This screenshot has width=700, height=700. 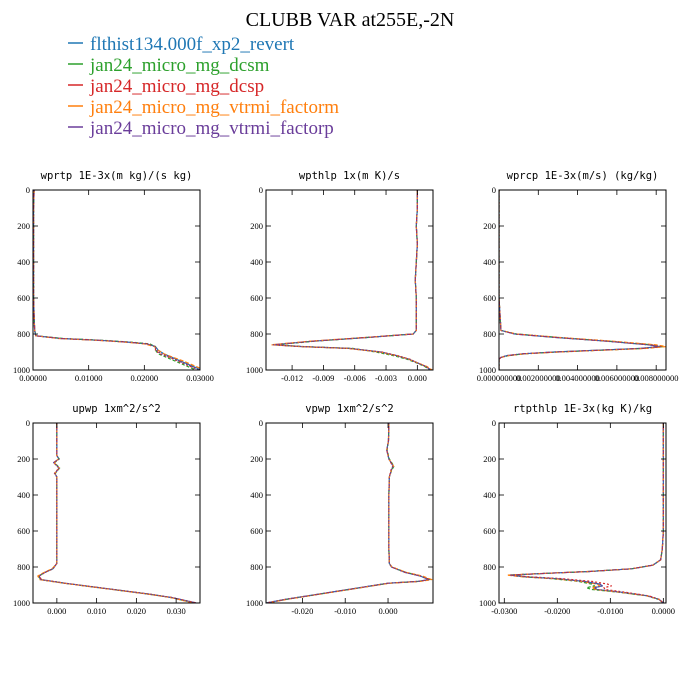 I want to click on legend-label: jan24_micro_mg_vtrmi_factorp, so click(x=211, y=128).